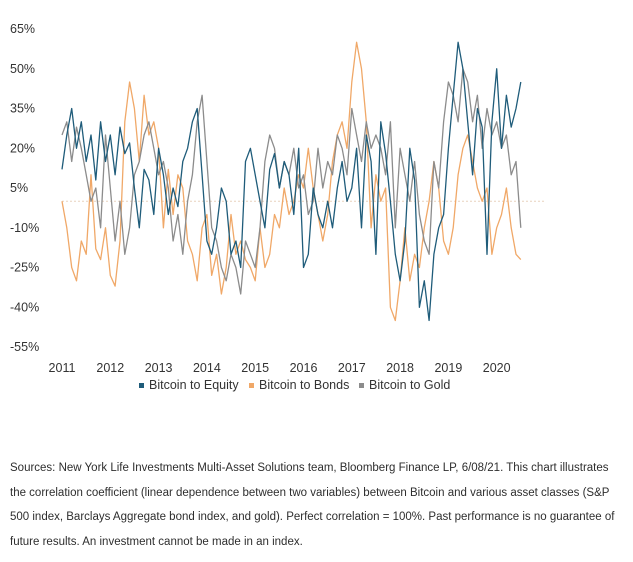  I want to click on x-tick-label: 2014, so click(207, 368).